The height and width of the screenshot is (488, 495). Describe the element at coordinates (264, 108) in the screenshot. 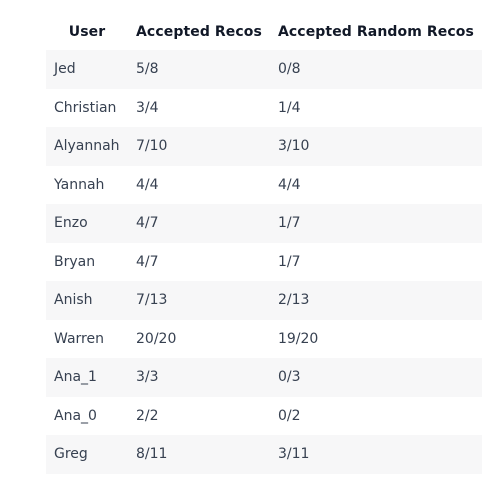

I see `table-row: Christian 3/4 1/4` at that location.